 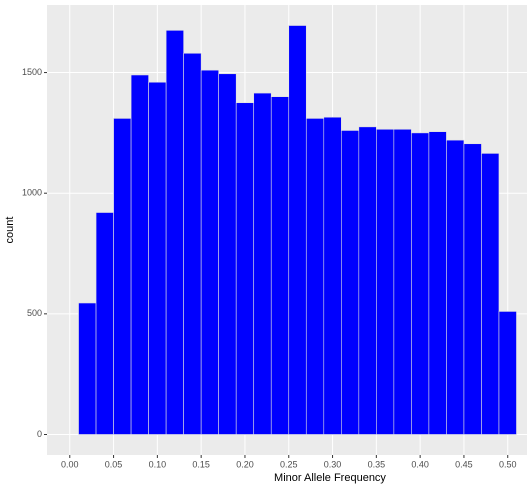 I want to click on x-axis-title: Minor Allele Frequency, so click(x=330, y=478).